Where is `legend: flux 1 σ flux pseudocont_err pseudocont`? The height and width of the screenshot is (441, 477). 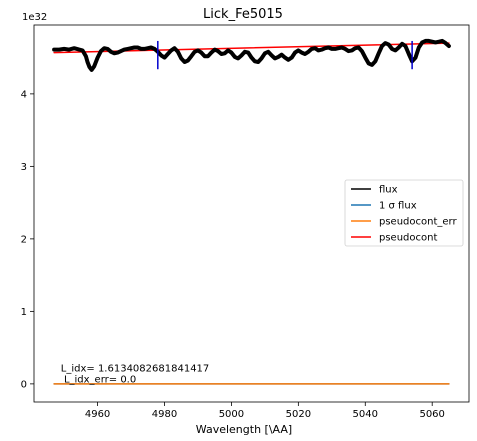
legend: flux 1 σ flux pseudocont_err pseudocont is located at coordinates (404, 213).